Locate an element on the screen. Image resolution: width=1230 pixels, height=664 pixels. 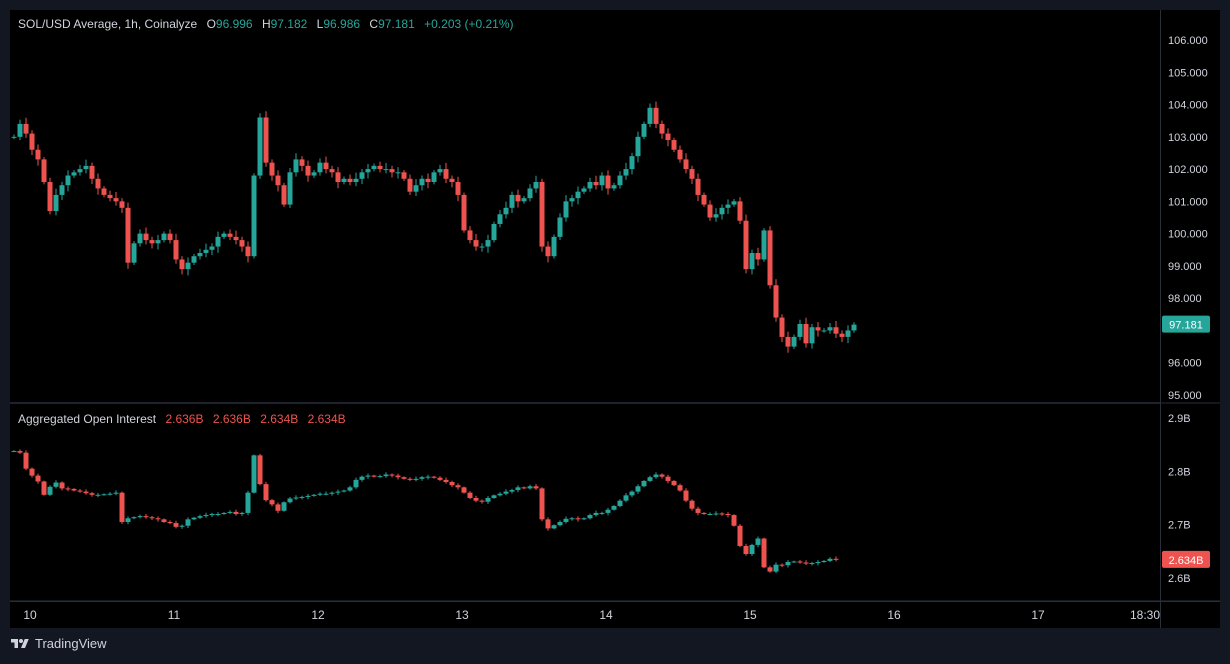
price-tick-label: 106.000 is located at coordinates (1188, 41).